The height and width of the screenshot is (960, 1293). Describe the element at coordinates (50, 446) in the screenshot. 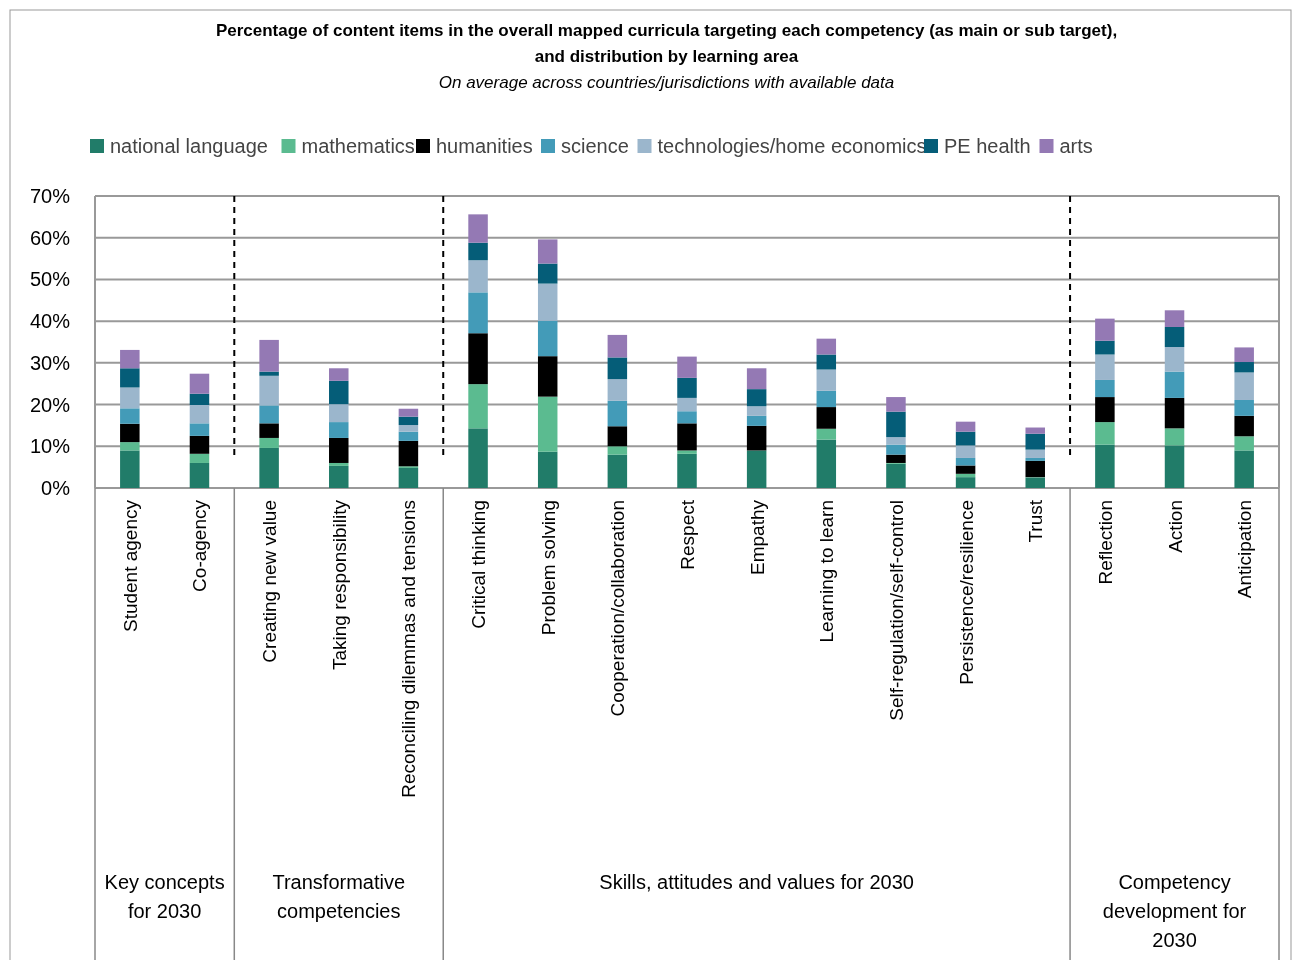

I see `y-tick-label: 10%` at that location.